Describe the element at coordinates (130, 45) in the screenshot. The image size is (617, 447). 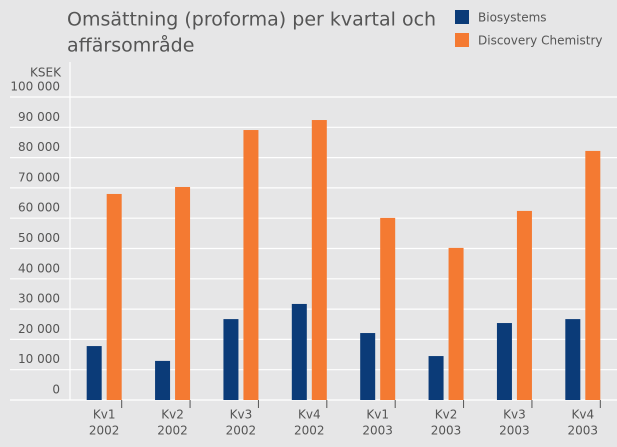
I see `chart-title: affärsområde` at that location.